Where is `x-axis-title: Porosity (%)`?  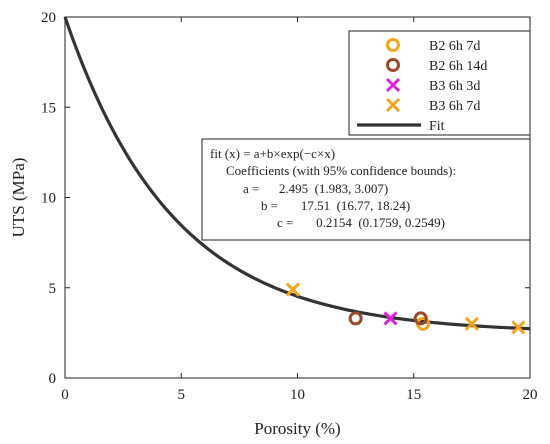
x-axis-title: Porosity (%) is located at coordinates (297, 428).